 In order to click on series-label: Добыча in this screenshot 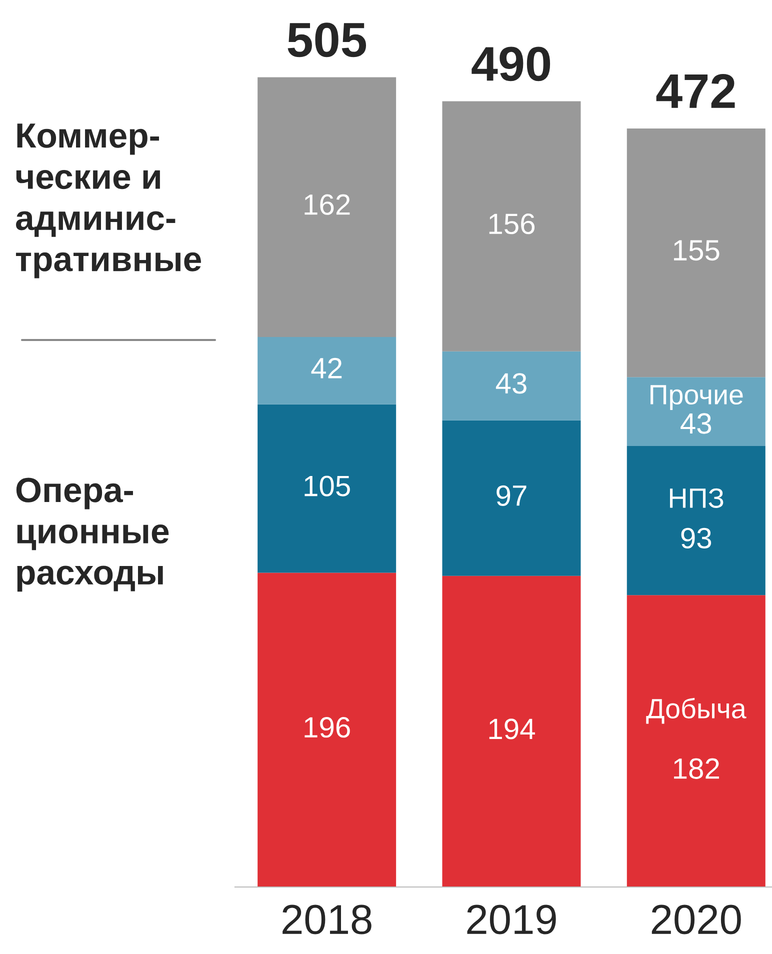, I will do `click(696, 711)`.